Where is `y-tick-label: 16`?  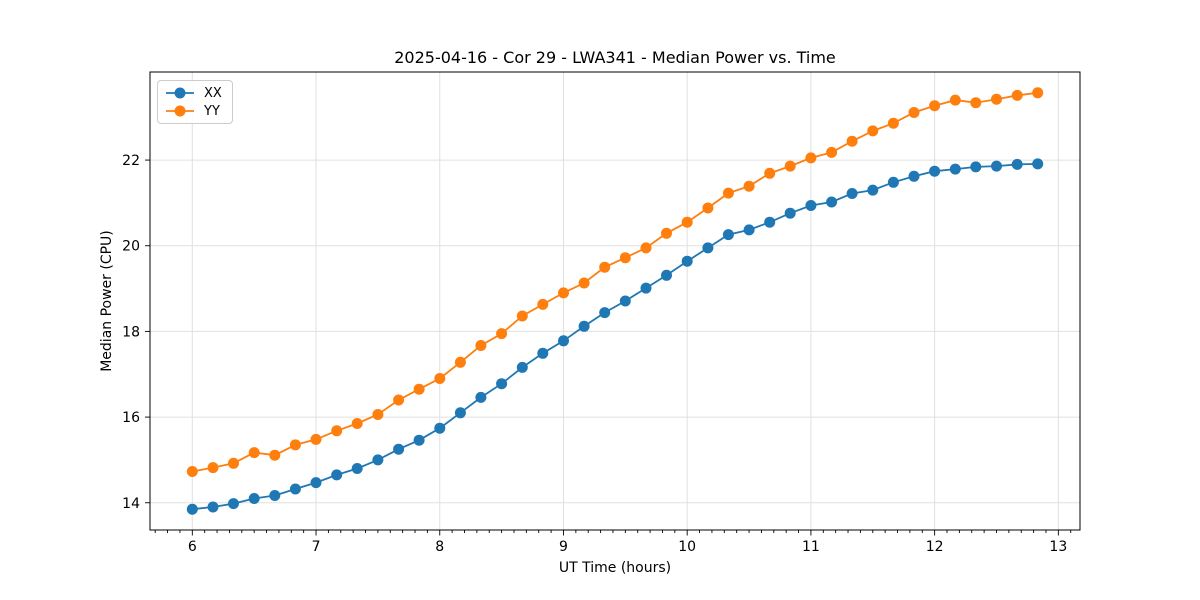 y-tick-label: 16 is located at coordinates (131, 418).